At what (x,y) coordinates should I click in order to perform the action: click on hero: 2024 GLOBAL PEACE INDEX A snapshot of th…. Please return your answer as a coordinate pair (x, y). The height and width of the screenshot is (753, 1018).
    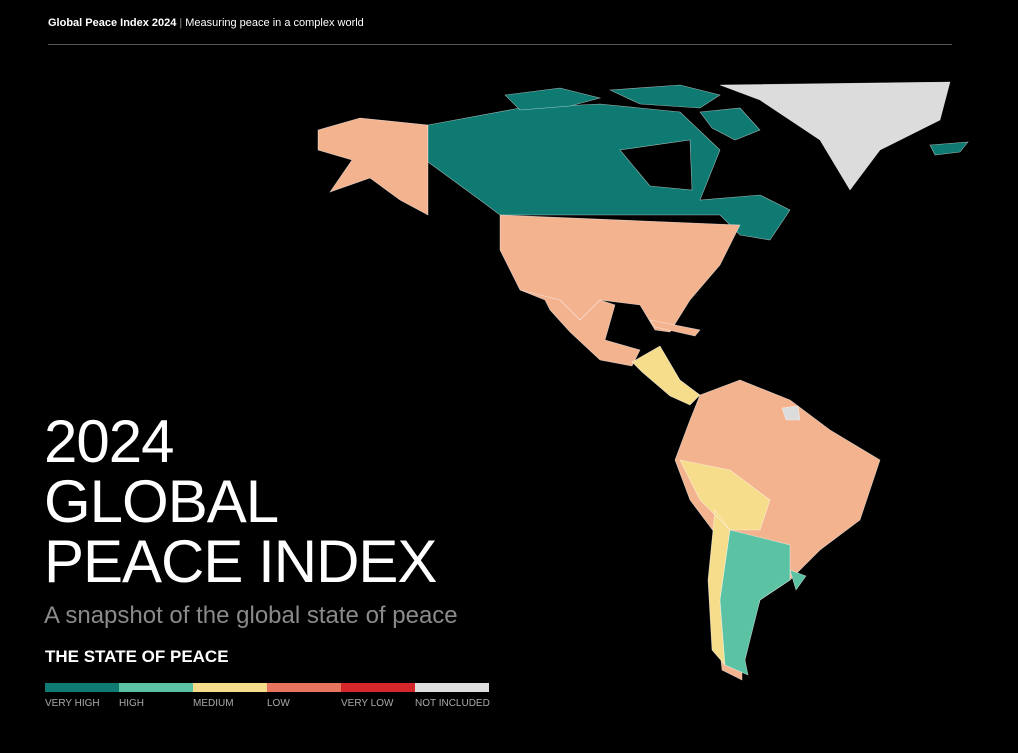
    Looking at the image, I should click on (251, 521).